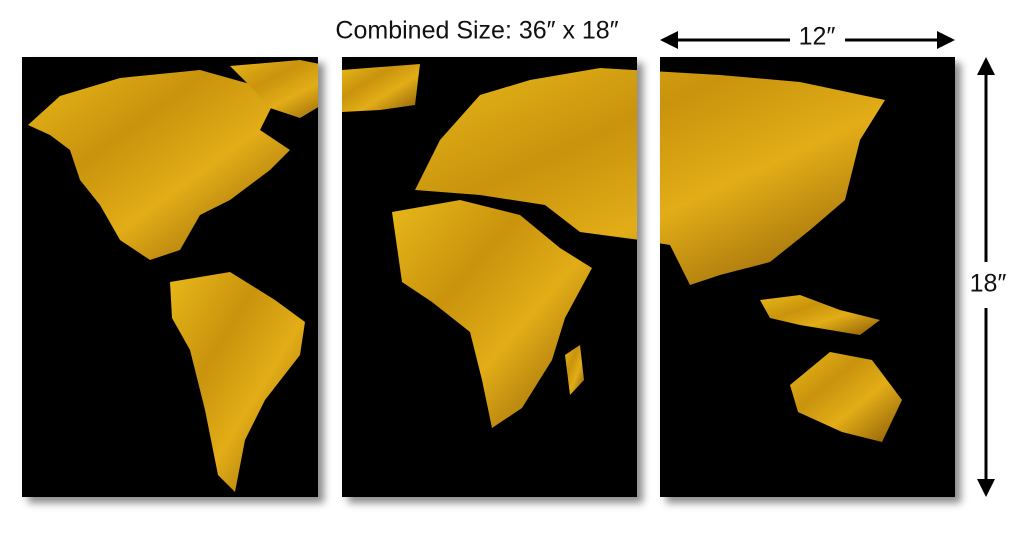  I want to click on height-arrow, so click(986, 277).